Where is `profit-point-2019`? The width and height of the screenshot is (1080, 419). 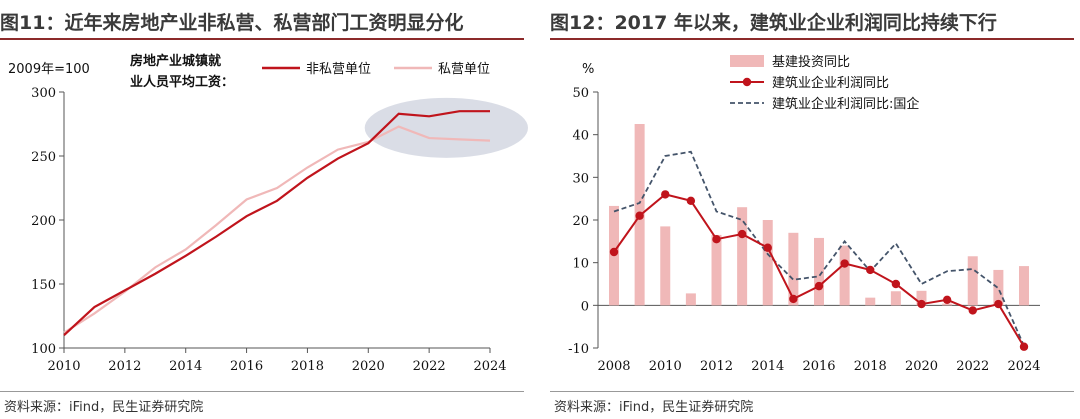
profit-point-2019 is located at coordinates (896, 284).